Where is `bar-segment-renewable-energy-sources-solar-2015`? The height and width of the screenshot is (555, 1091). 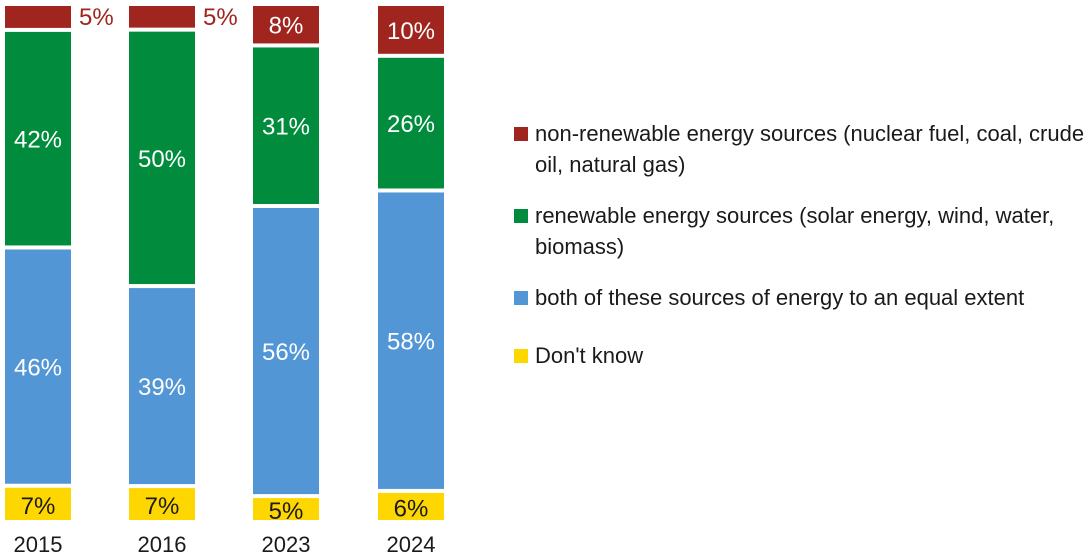 bar-segment-renewable-energy-sources-solar-2015 is located at coordinates (38, 138).